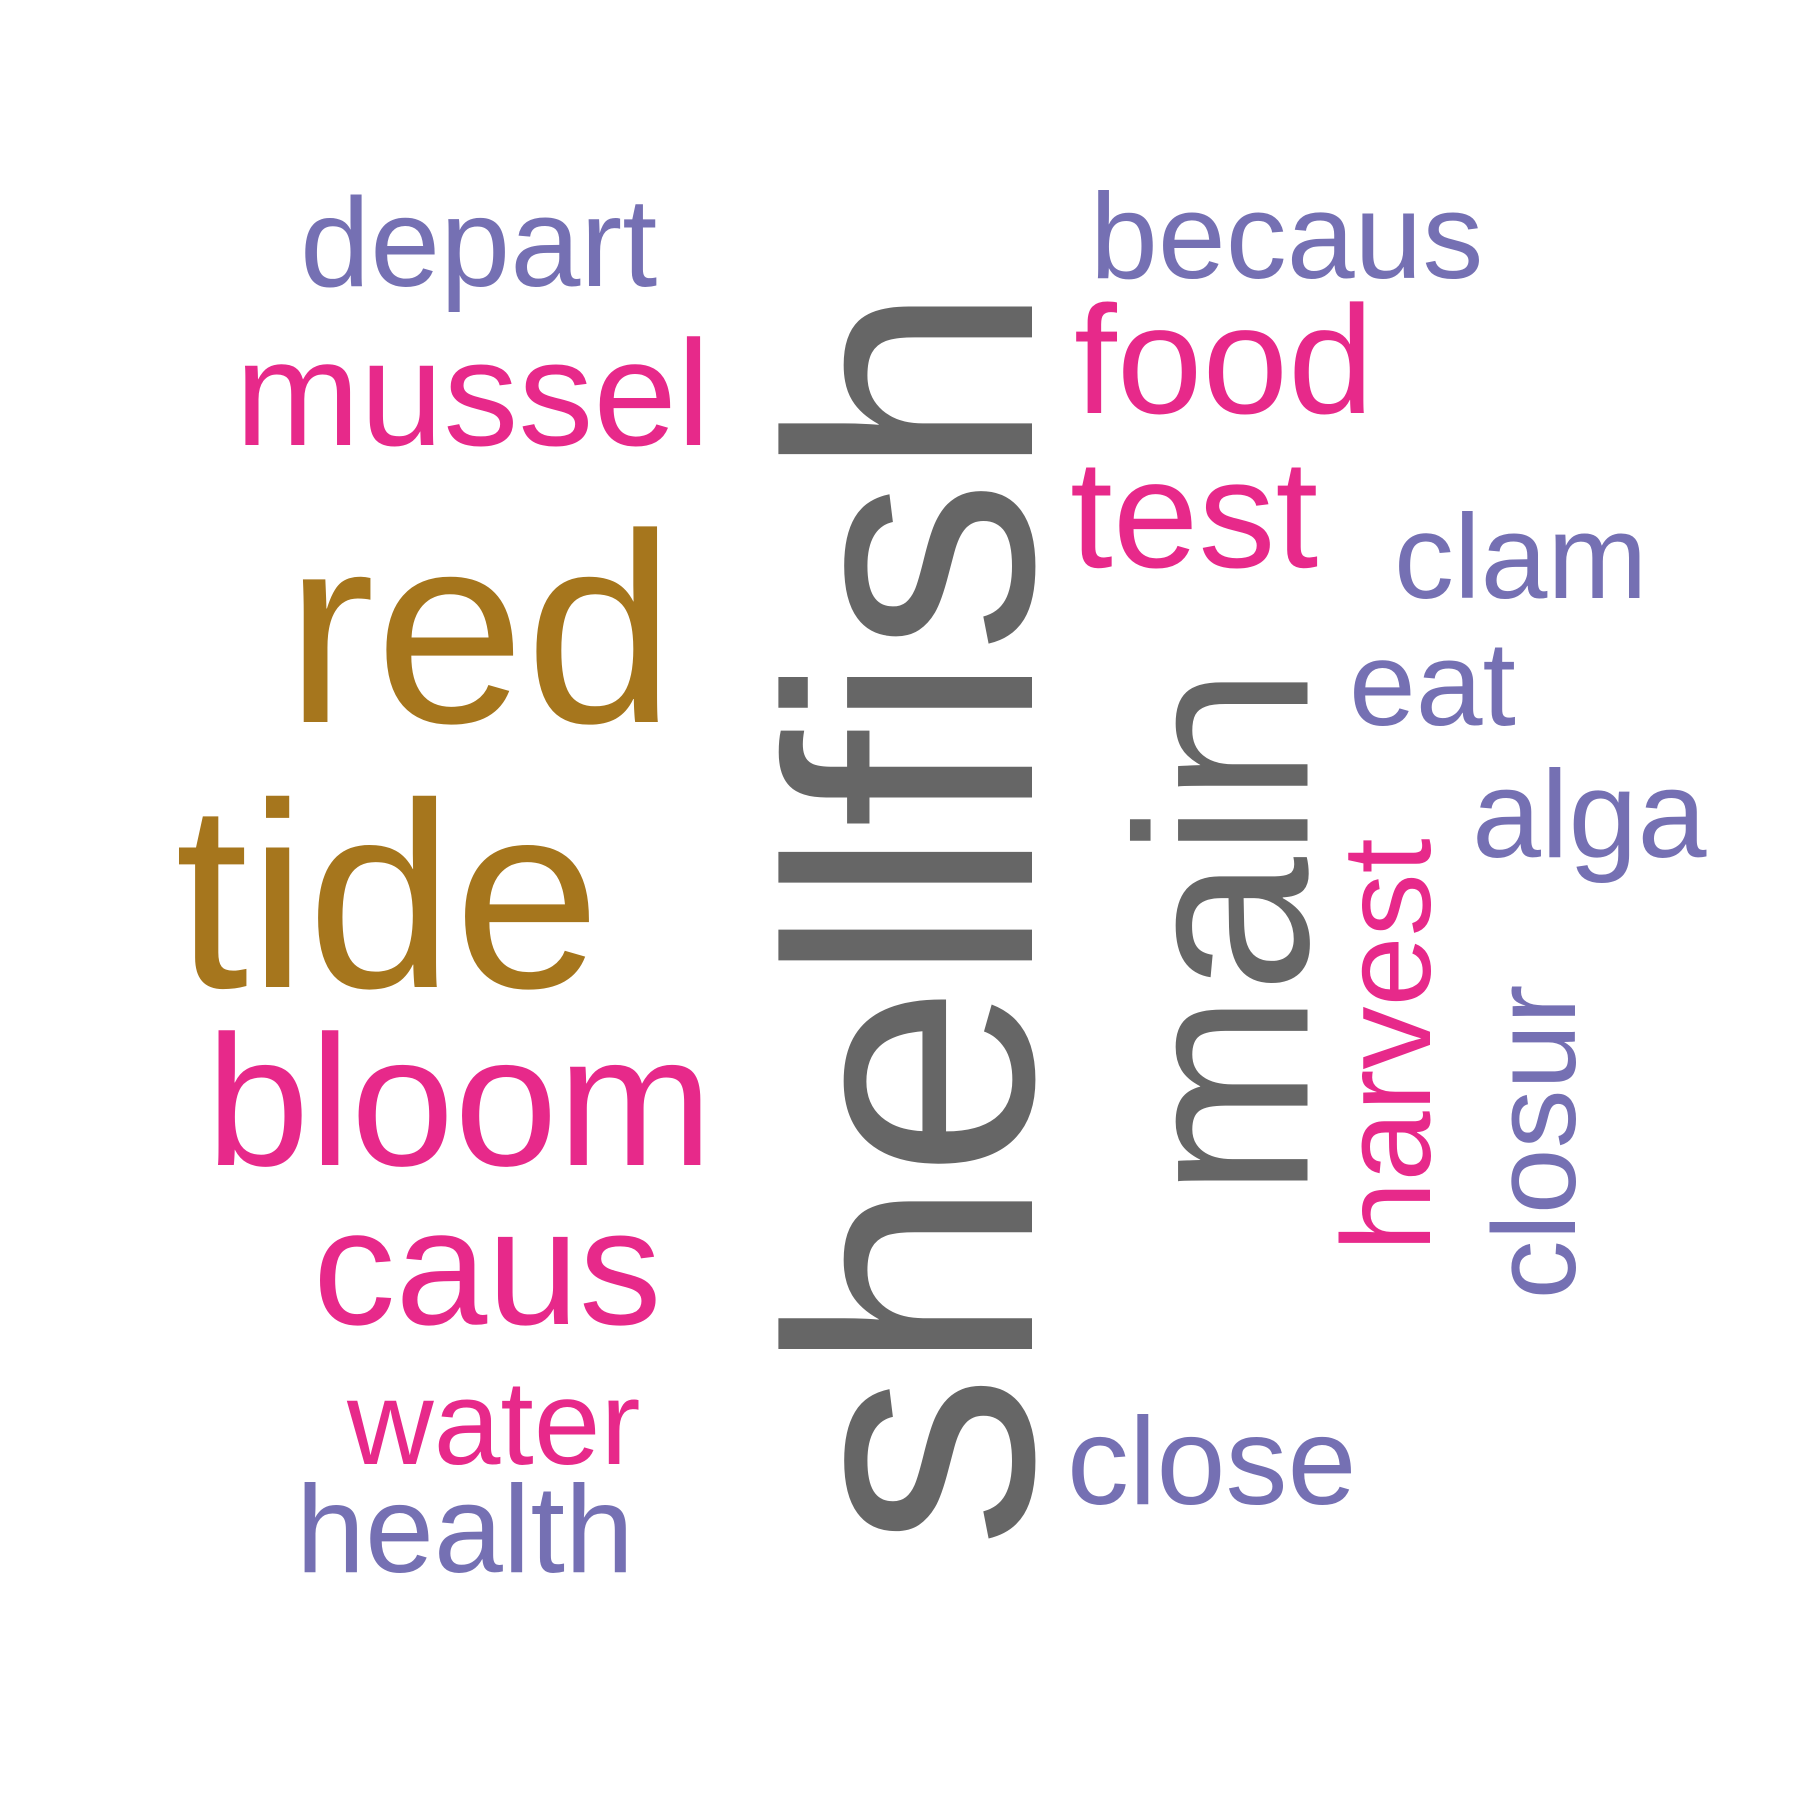 Image resolution: width=1800 pixels, height=1800 pixels. I want to click on word-test: test, so click(1194, 514).